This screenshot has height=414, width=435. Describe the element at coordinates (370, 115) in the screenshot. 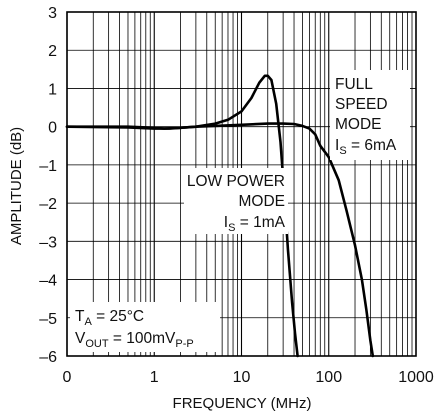

I see `full-speed-annotation: FULL SPEED MODE IS = 6mA` at that location.